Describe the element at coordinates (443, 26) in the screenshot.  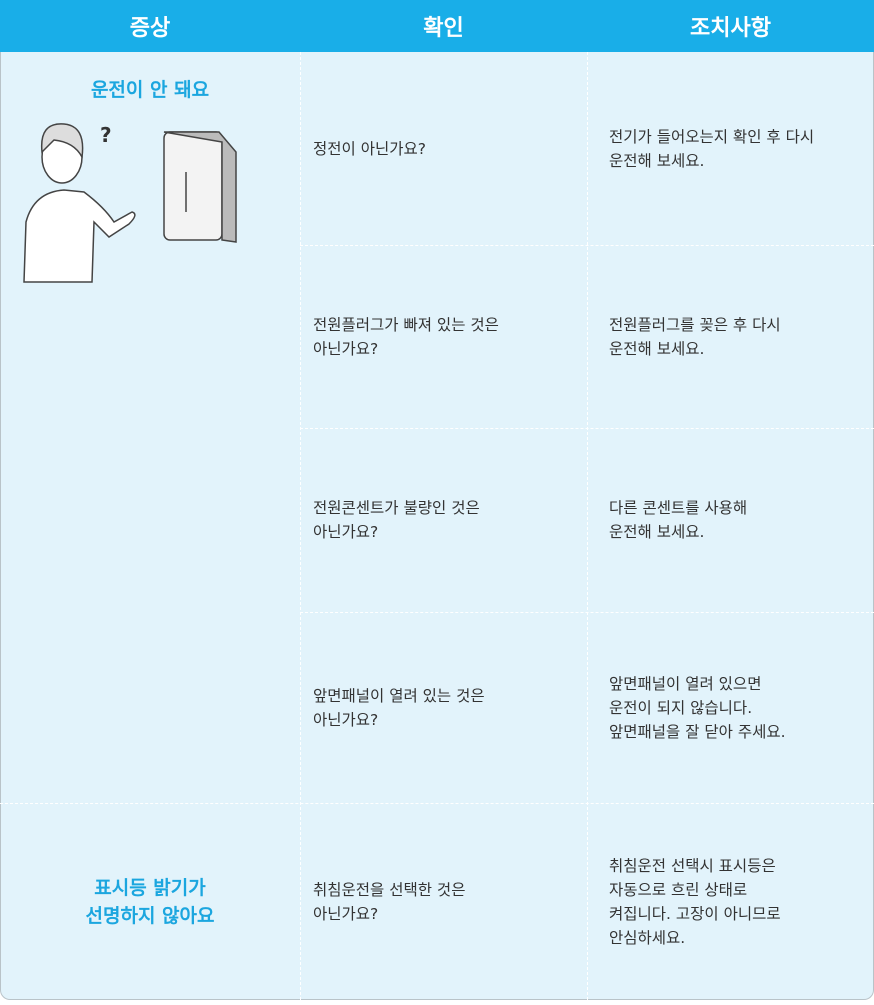
I see `header-cell: 확인` at that location.